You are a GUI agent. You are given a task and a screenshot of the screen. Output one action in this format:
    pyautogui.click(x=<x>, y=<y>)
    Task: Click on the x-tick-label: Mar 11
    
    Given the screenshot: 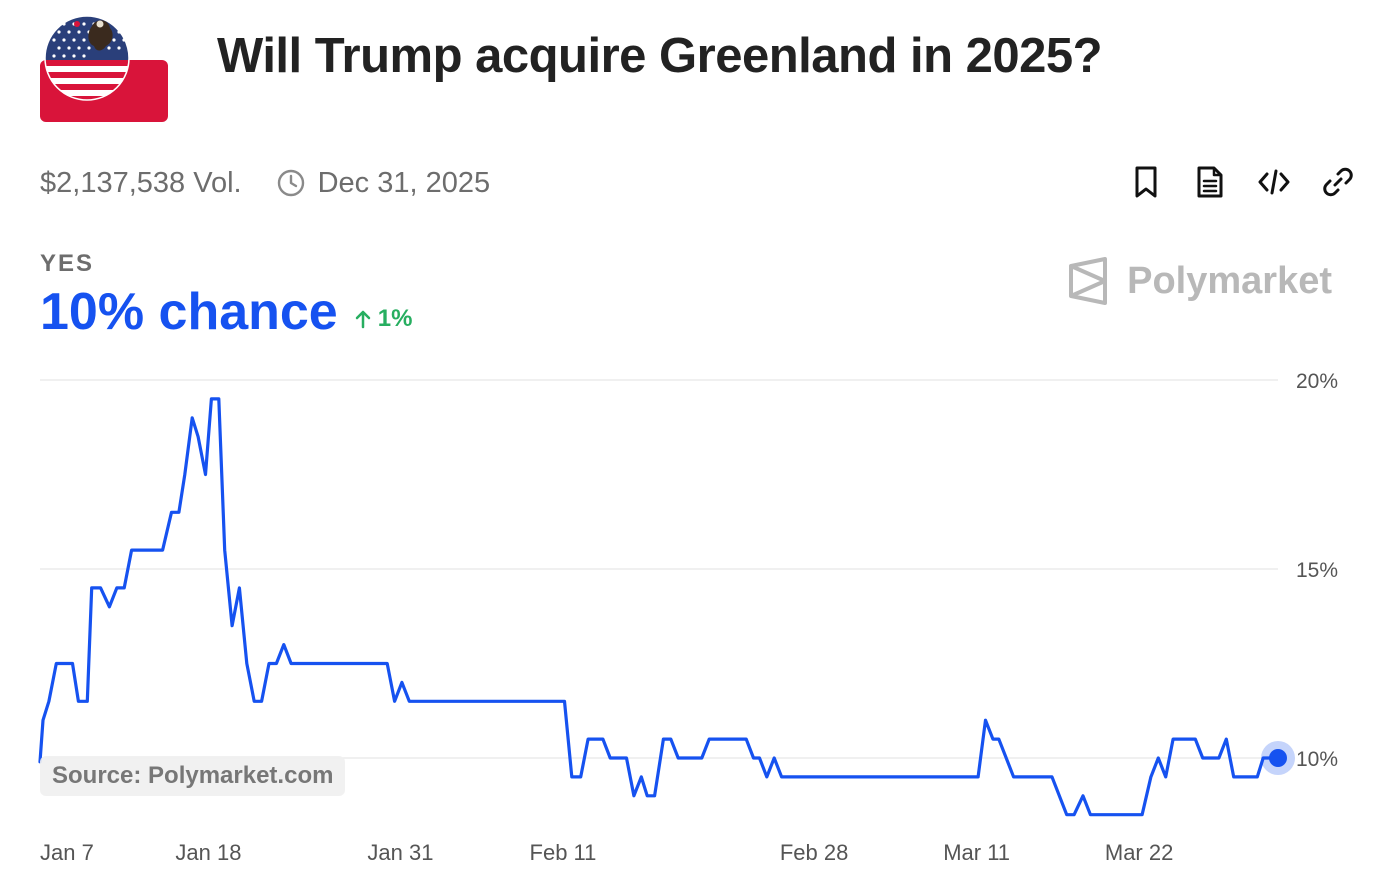 What is the action you would take?
    pyautogui.click(x=976, y=852)
    